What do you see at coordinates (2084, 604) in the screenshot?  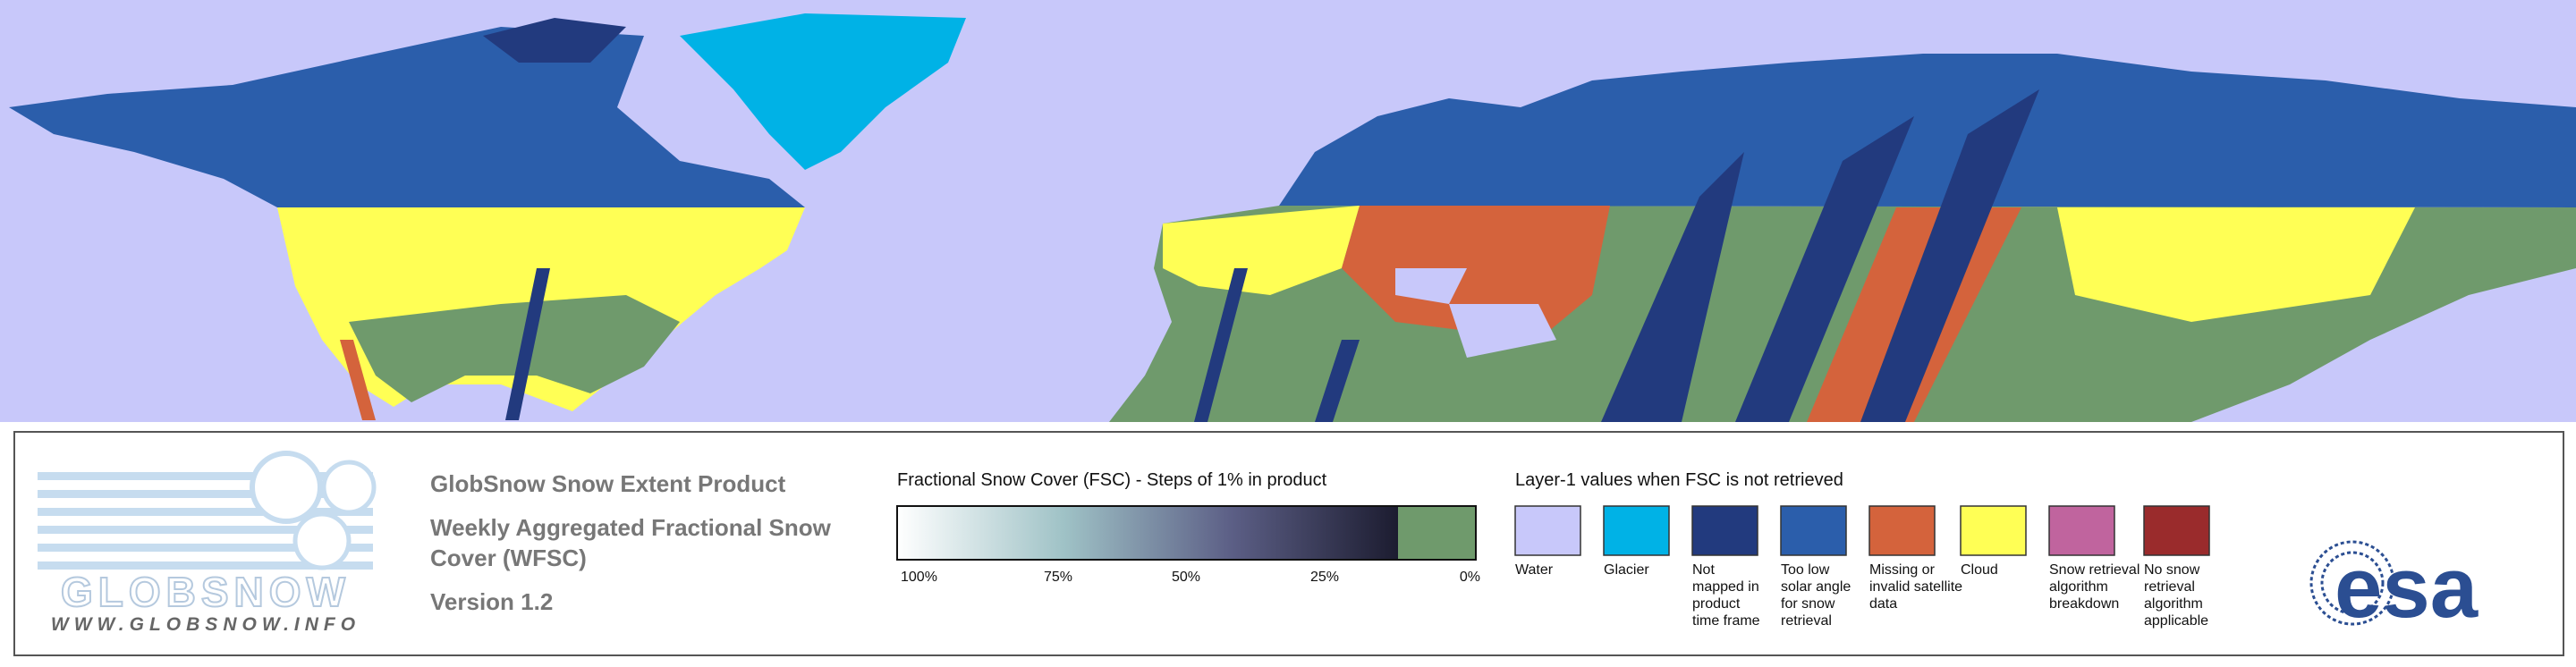 I see `legend-label: breakdown` at bounding box center [2084, 604].